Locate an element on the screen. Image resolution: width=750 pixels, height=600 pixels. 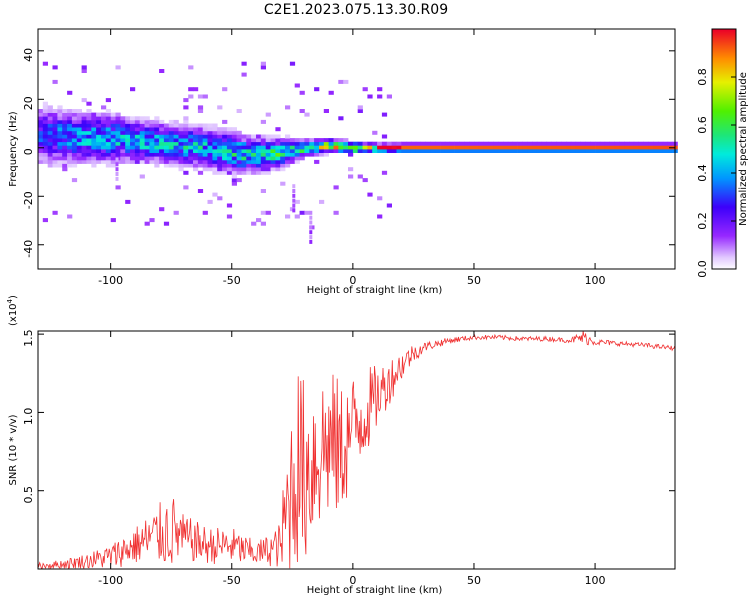
colorbar-tick-label: 0.2 is located at coordinates (702, 221).